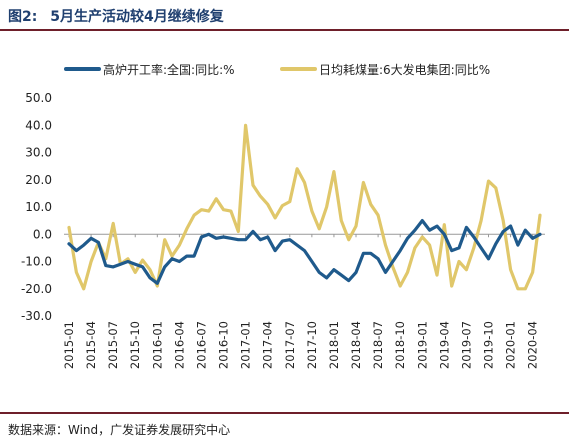  I want to click on x-tick-label: 2018-01, so click(334, 345).